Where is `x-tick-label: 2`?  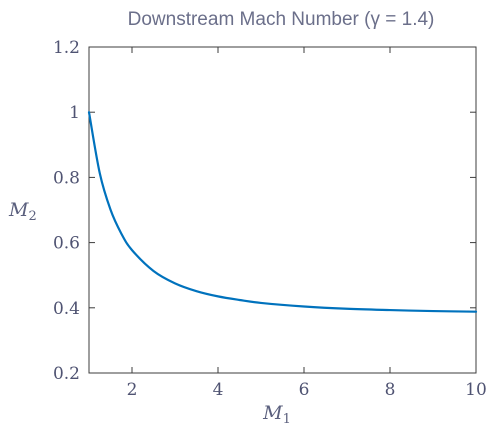 x-tick-label: 2 is located at coordinates (132, 390).